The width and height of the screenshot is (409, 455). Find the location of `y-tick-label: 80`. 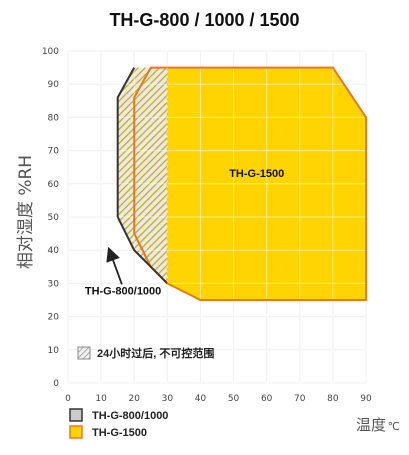

y-tick-label: 80 is located at coordinates (54, 118).